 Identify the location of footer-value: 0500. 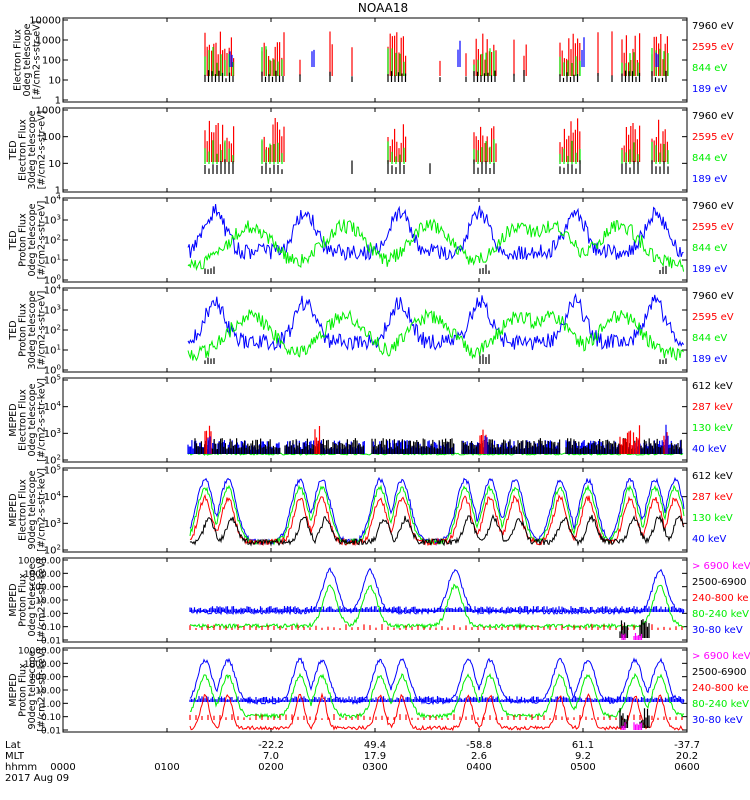
(582, 767).